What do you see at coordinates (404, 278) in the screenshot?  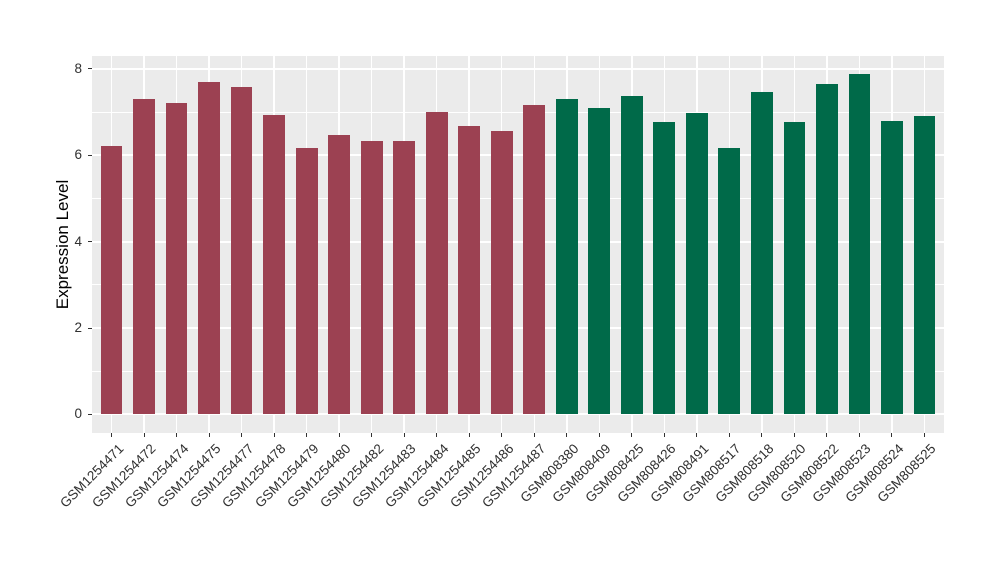 I see `bar-GSM1254483` at bounding box center [404, 278].